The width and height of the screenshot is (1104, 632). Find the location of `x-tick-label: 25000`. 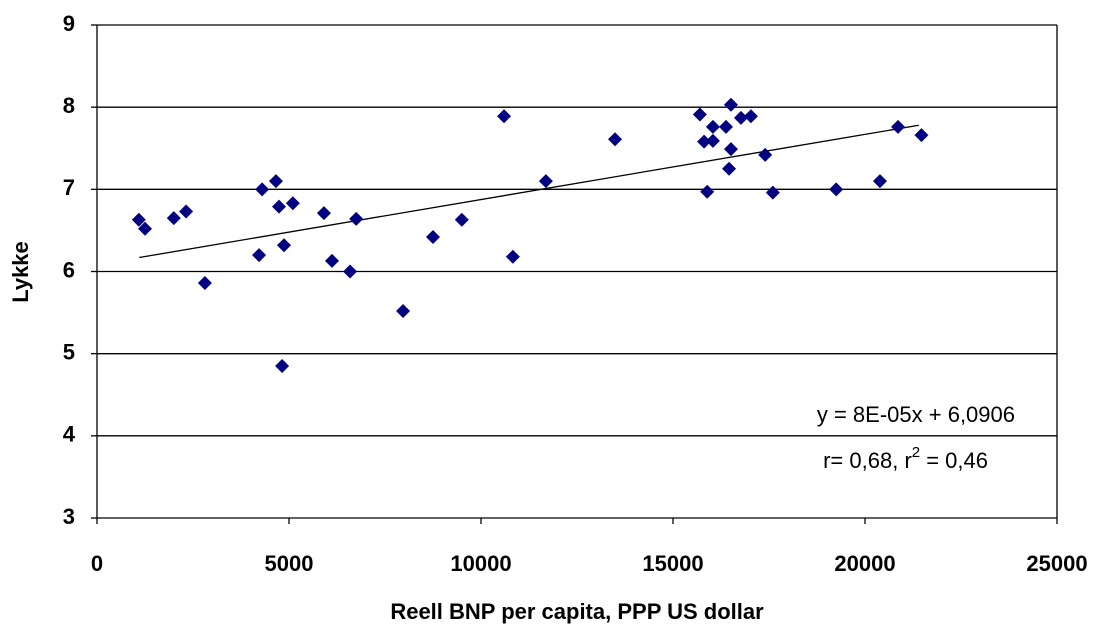

x-tick-label: 25000 is located at coordinates (1056, 563).